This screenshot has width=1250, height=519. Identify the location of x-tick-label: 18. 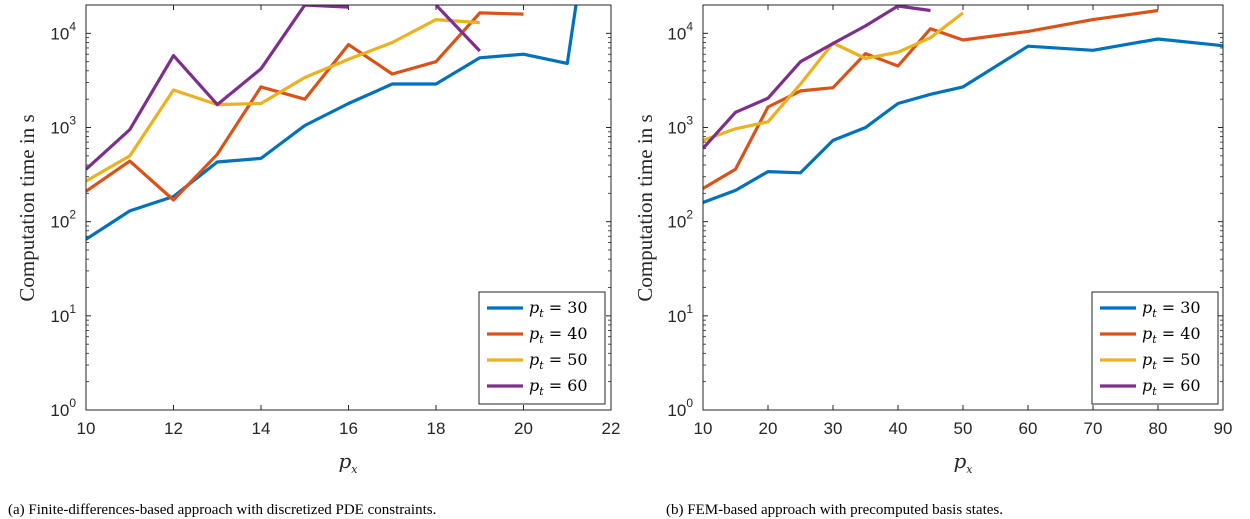
(436, 428).